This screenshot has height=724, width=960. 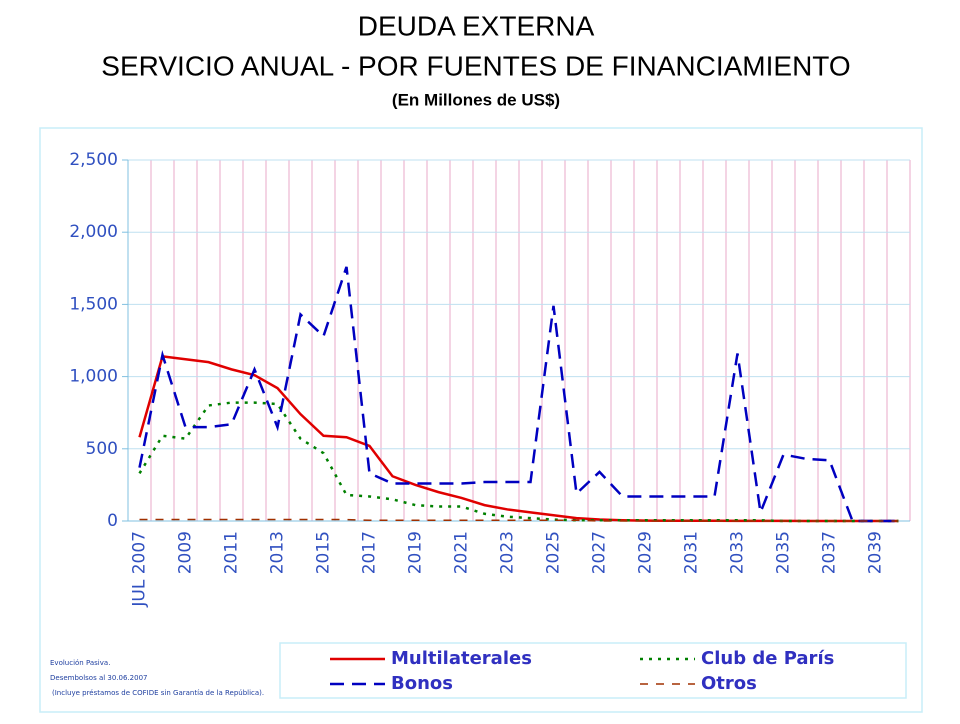 What do you see at coordinates (140, 569) in the screenshot?
I see `x-tick-label: JUL 2007` at bounding box center [140, 569].